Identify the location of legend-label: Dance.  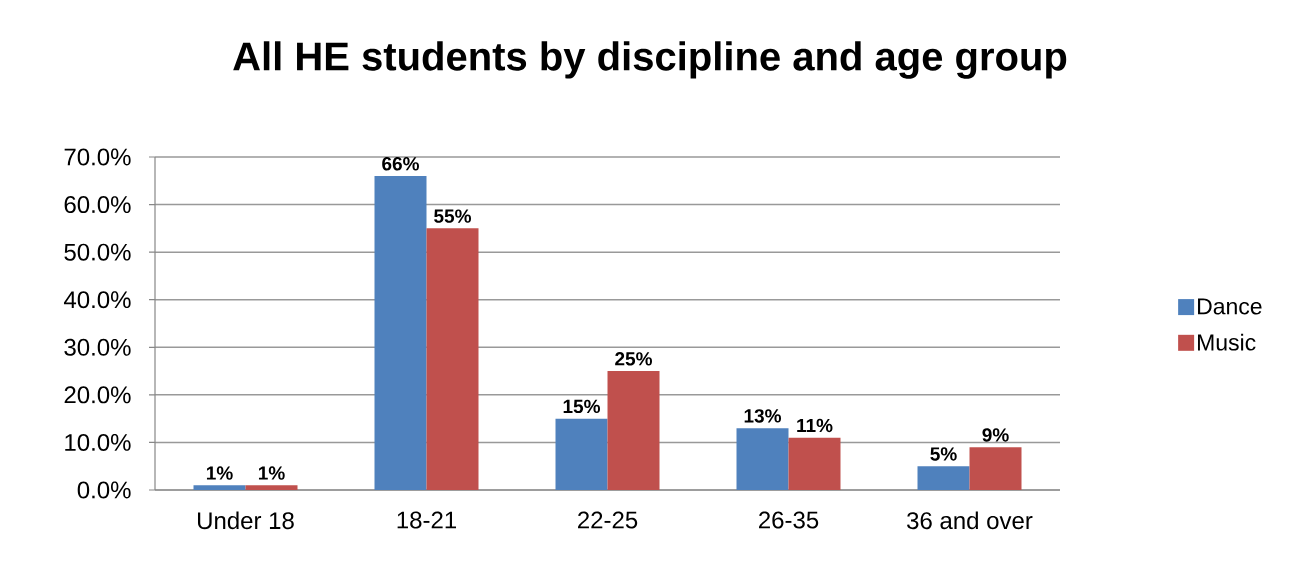
(1230, 306).